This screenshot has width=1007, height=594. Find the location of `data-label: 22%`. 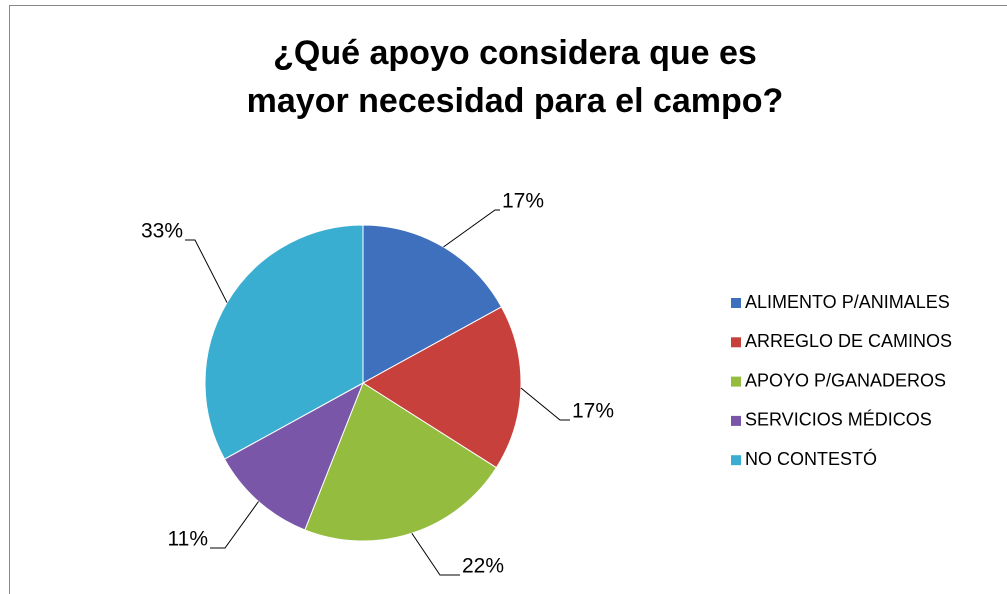

data-label: 22% is located at coordinates (483, 566).